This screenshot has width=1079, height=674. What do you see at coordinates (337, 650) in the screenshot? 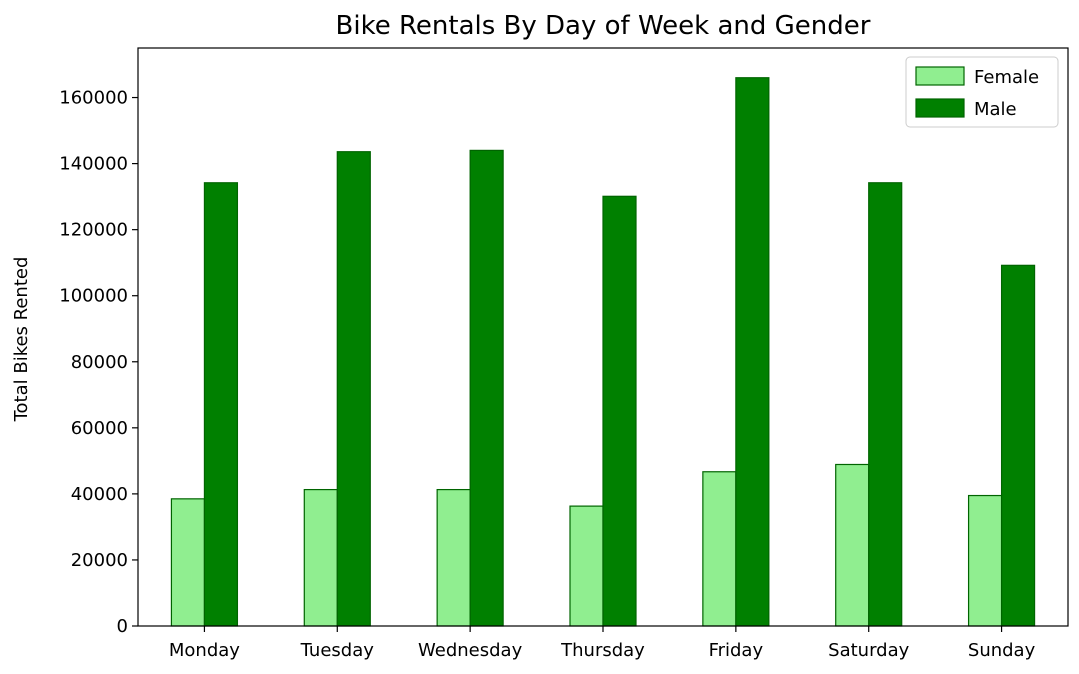
I see `x-tick-label: Tuesday` at bounding box center [337, 650].